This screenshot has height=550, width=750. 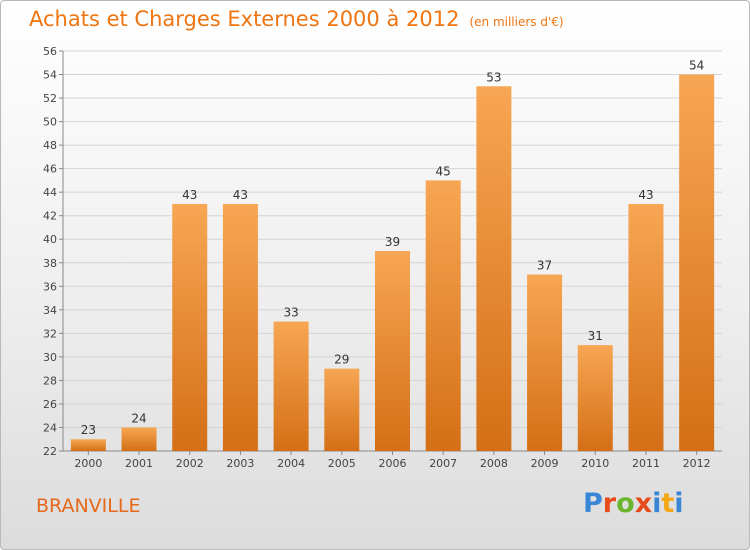 What do you see at coordinates (668, 503) in the screenshot?
I see `logo-letter: t` at bounding box center [668, 503].